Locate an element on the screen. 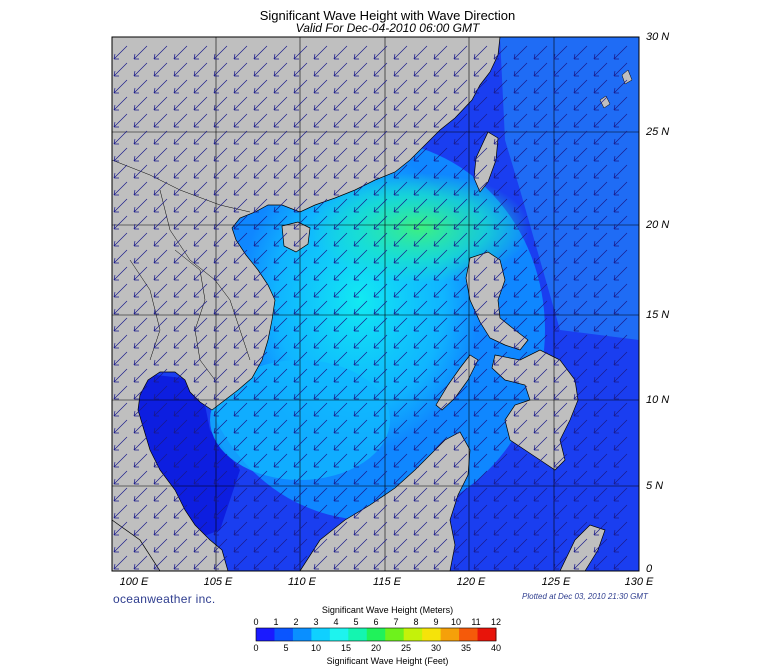 Image resolution: width=775 pixels, height=666 pixels. colorbar-frame is located at coordinates (376, 634).